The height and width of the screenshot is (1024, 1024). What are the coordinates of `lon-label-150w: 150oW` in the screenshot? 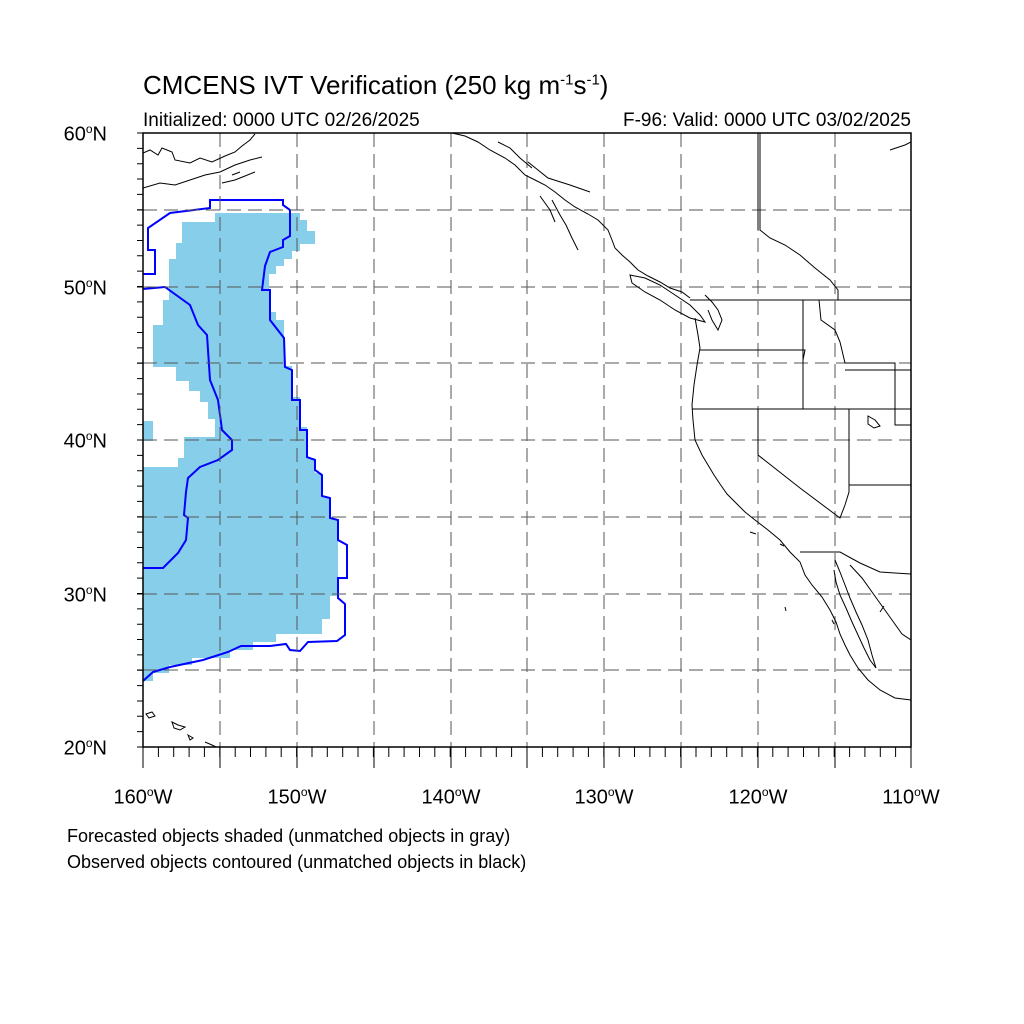 It's located at (297, 797).